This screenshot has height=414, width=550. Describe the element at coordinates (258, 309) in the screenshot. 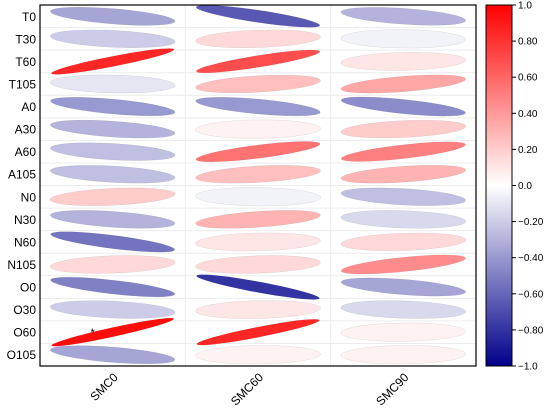

I see `ellipse-o30-smc60` at that location.